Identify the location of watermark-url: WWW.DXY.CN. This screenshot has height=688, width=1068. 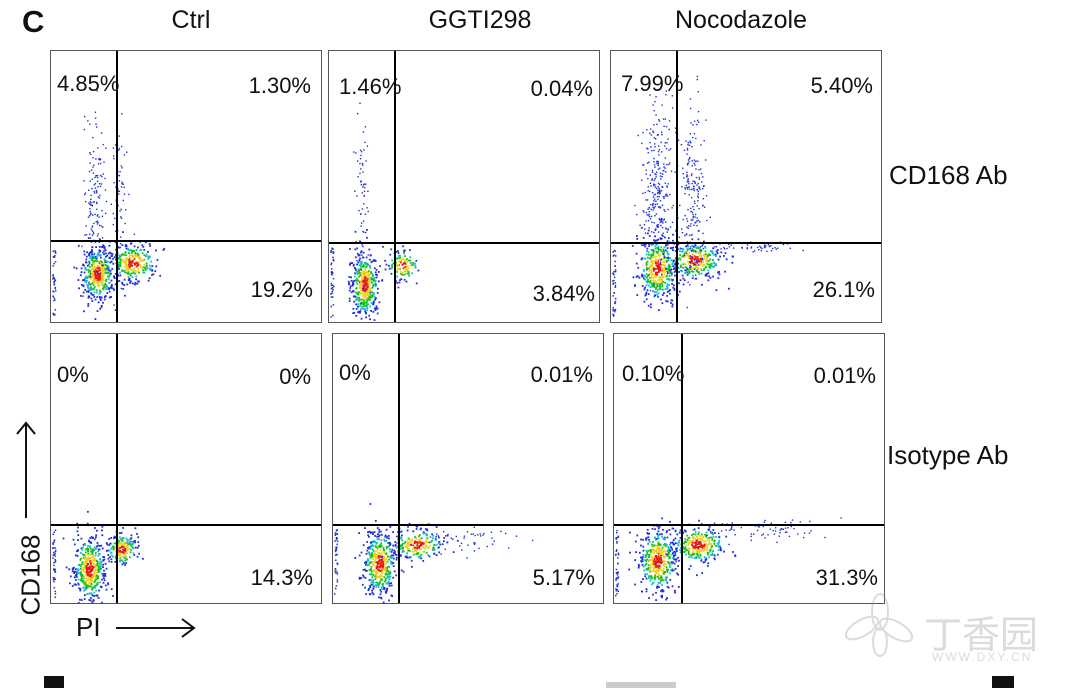
(982, 657).